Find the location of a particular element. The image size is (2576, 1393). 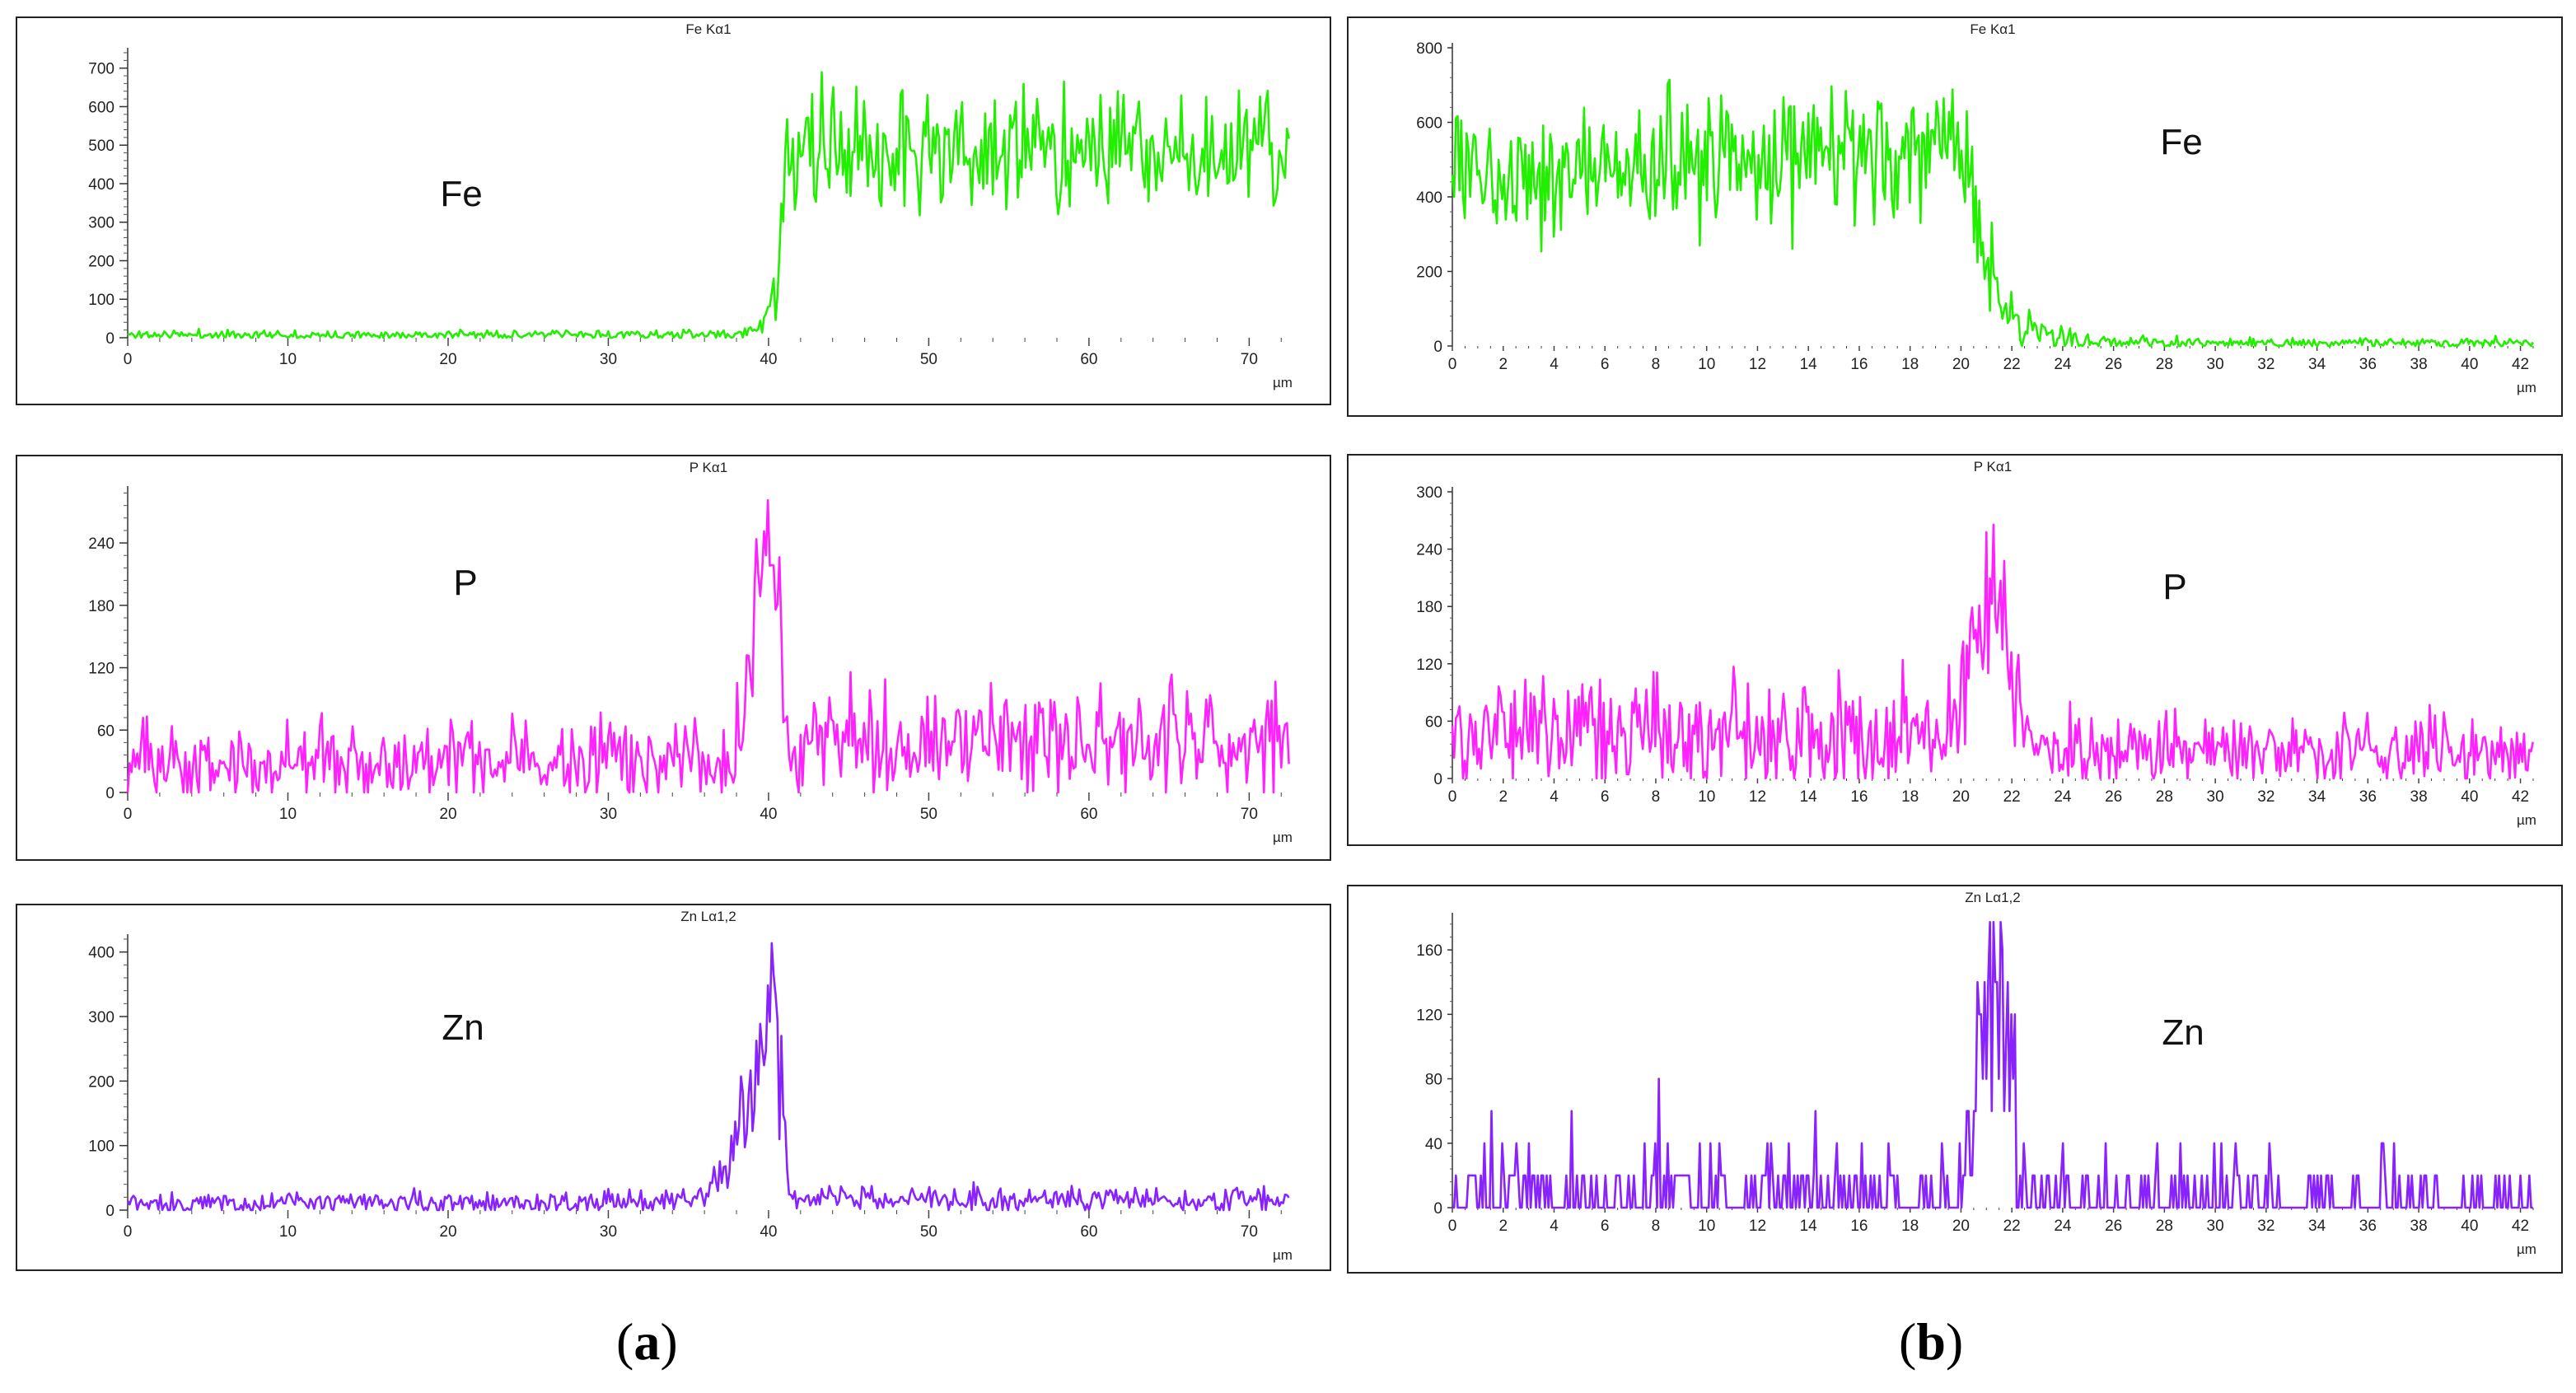

caption-a: (a) is located at coordinates (647, 1341).